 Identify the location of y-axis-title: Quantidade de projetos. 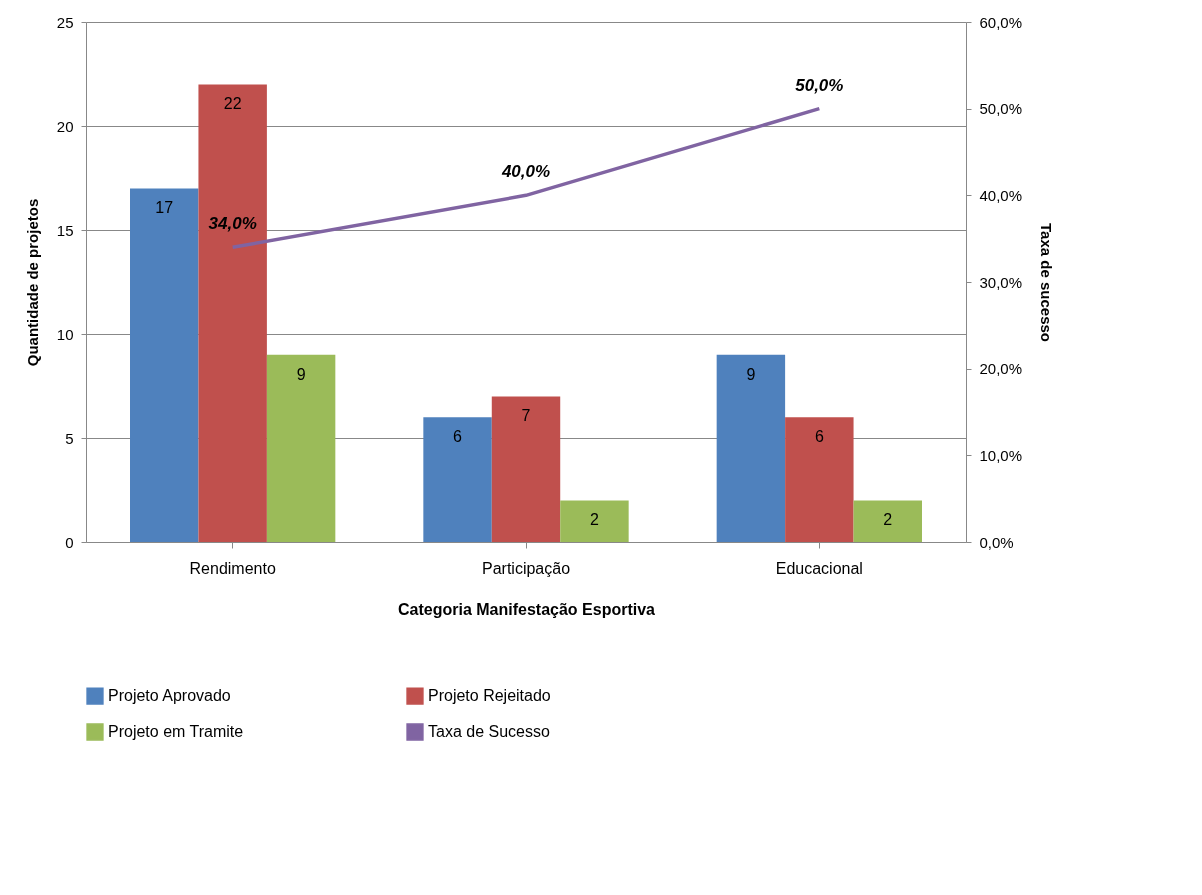
(32, 282).